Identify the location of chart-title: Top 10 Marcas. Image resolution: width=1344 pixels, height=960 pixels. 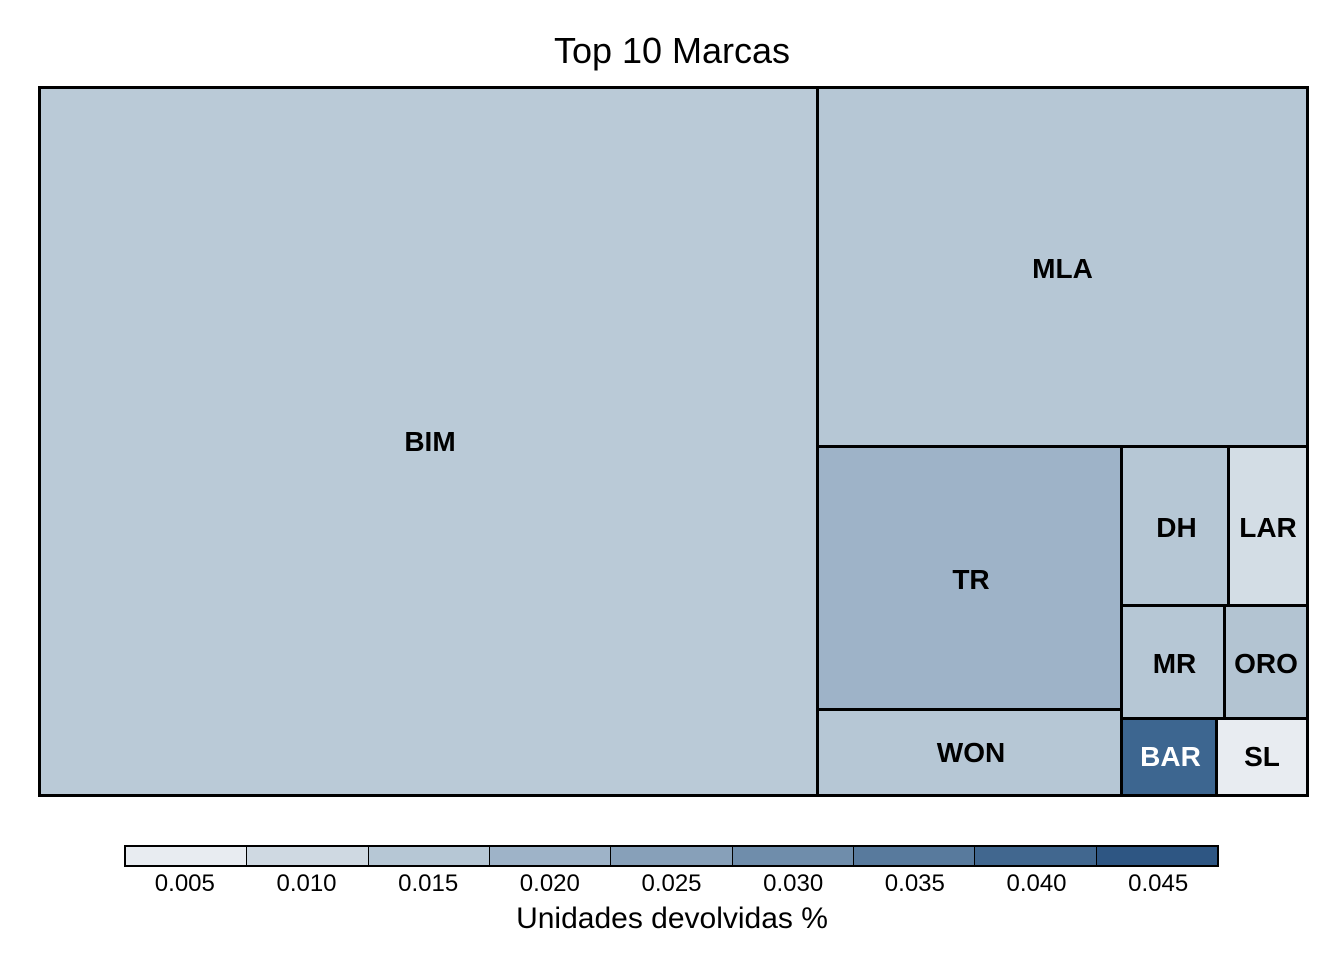
(672, 50).